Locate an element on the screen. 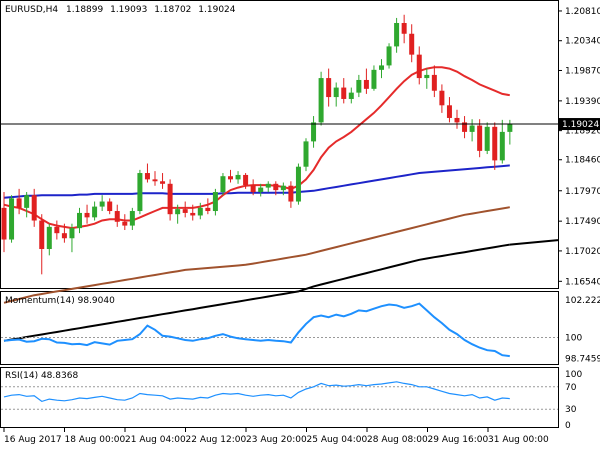 The image size is (600, 450). price-tick-label: 1.19870 is located at coordinates (582, 71).